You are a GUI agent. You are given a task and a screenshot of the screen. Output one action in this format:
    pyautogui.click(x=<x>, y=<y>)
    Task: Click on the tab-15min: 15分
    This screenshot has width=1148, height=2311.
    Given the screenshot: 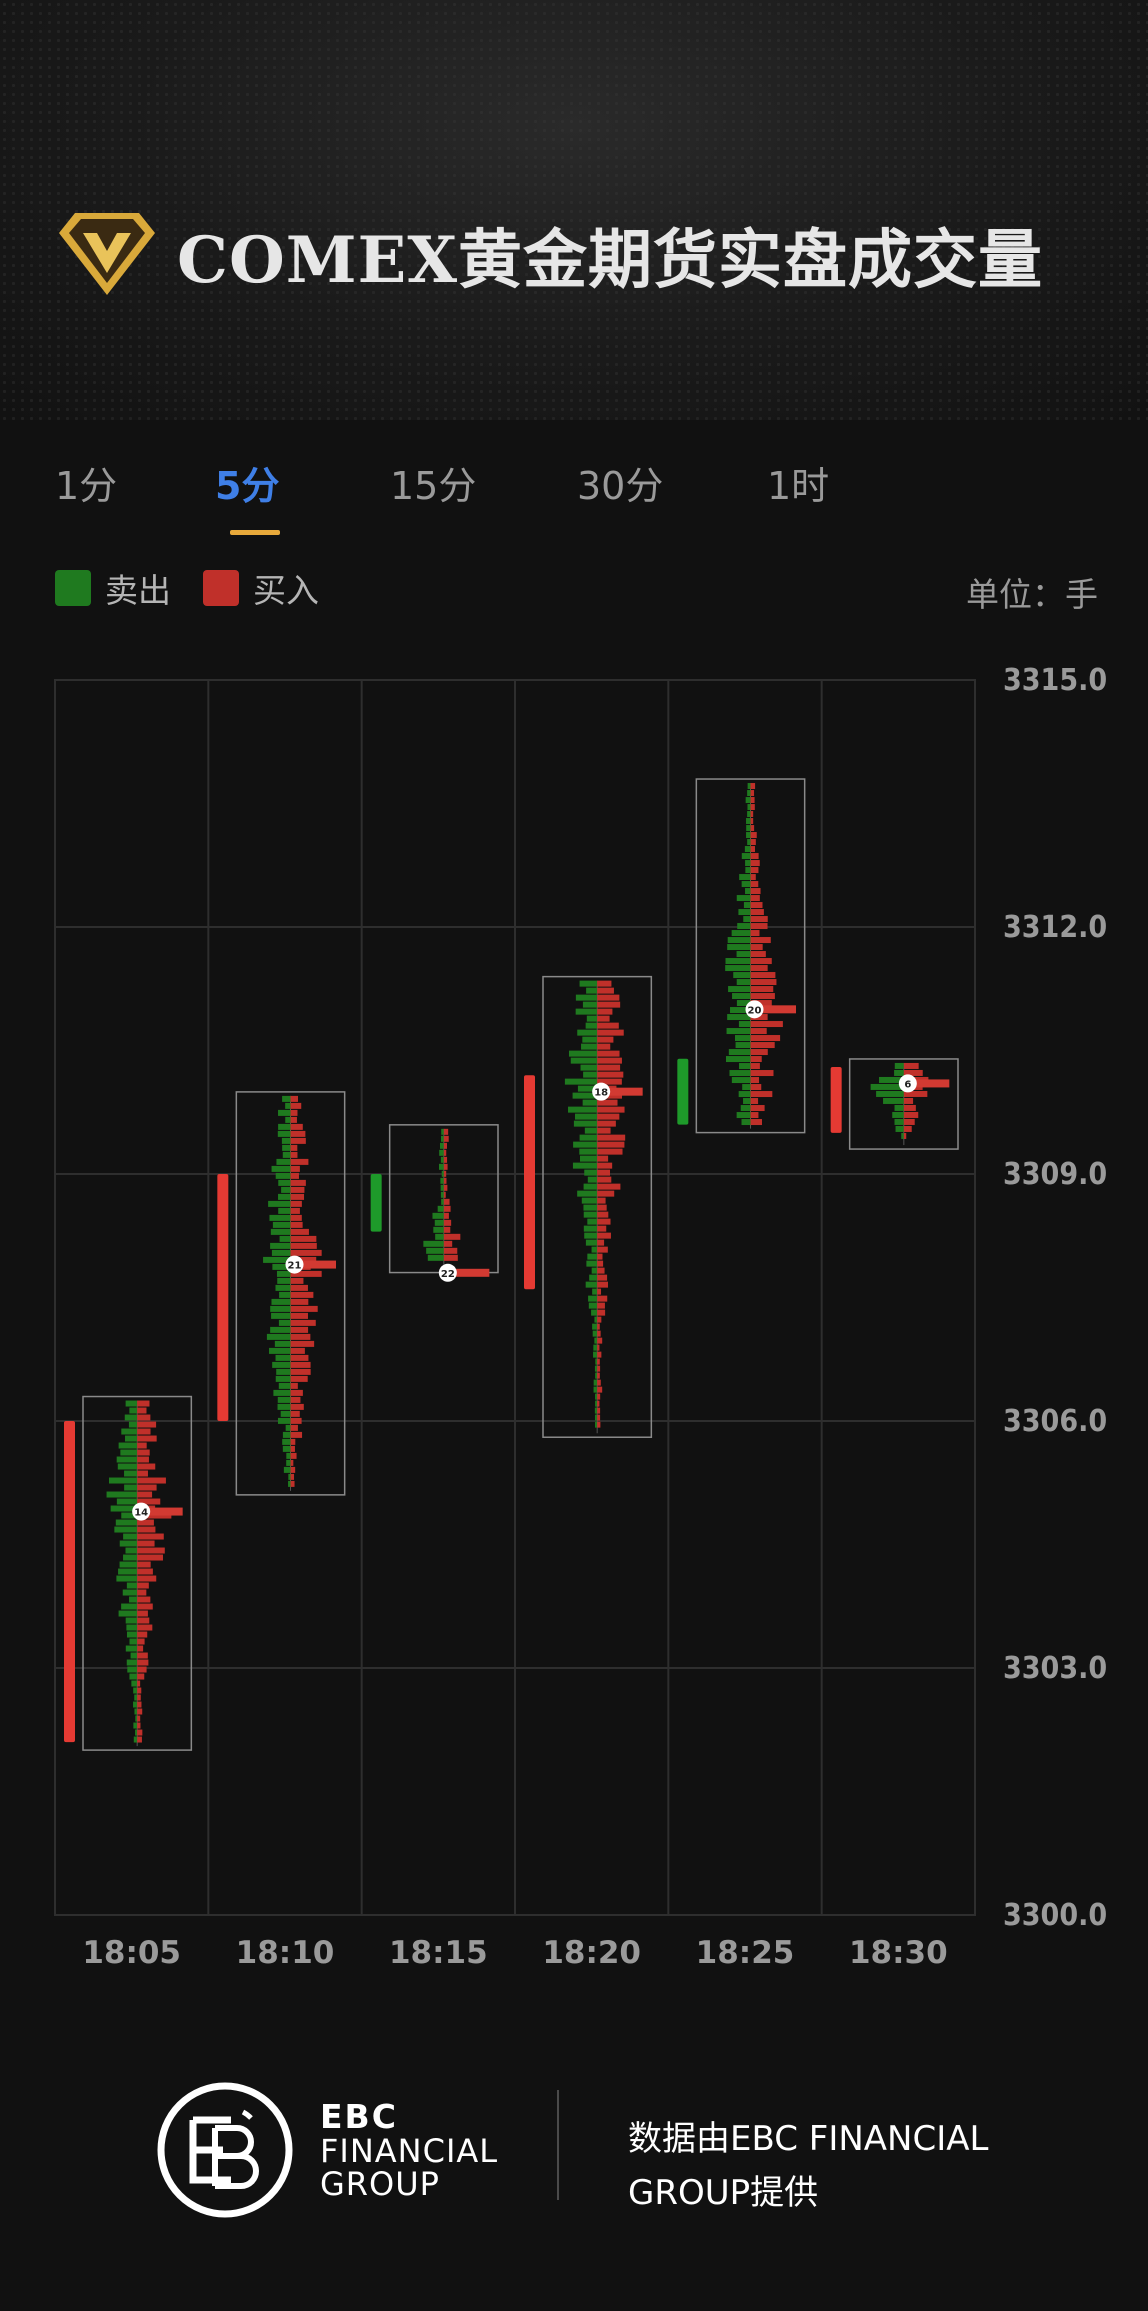 What is the action you would take?
    pyautogui.click(x=433, y=486)
    